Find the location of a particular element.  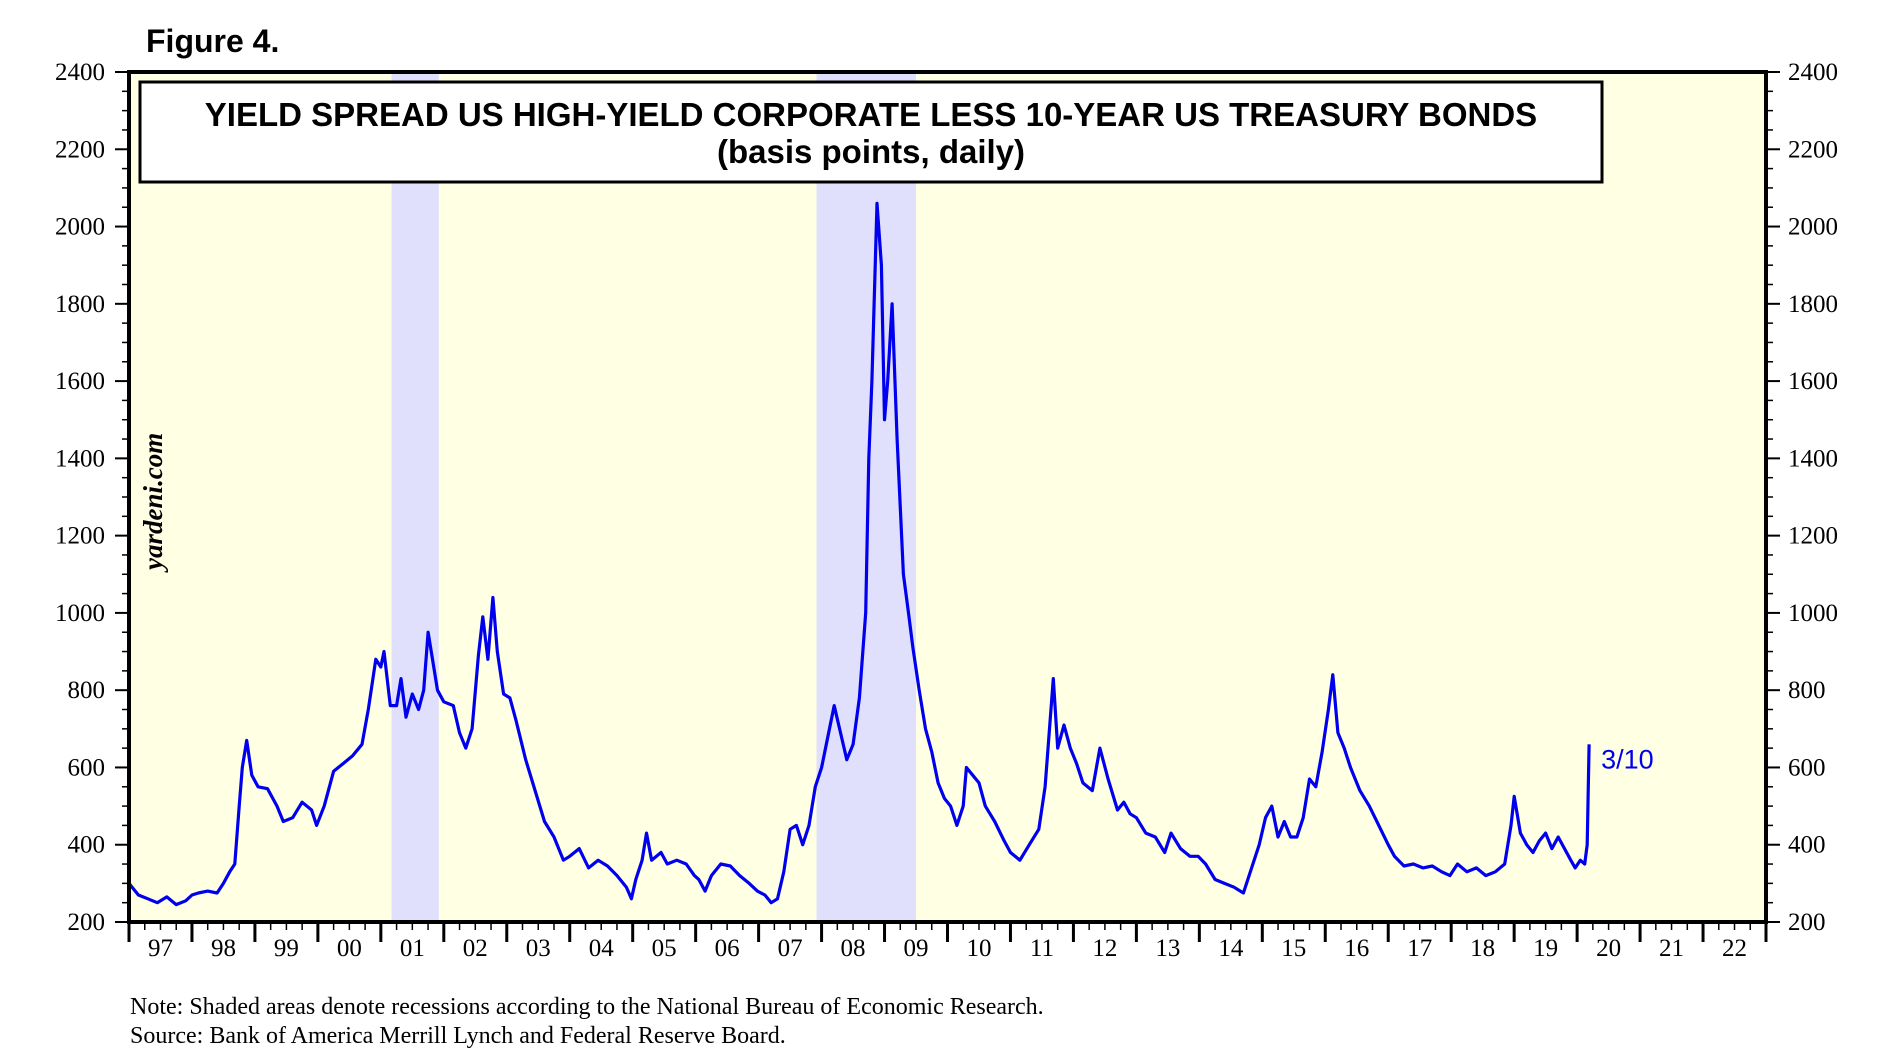

left-y-tick-label: 1000 is located at coordinates (80, 613).